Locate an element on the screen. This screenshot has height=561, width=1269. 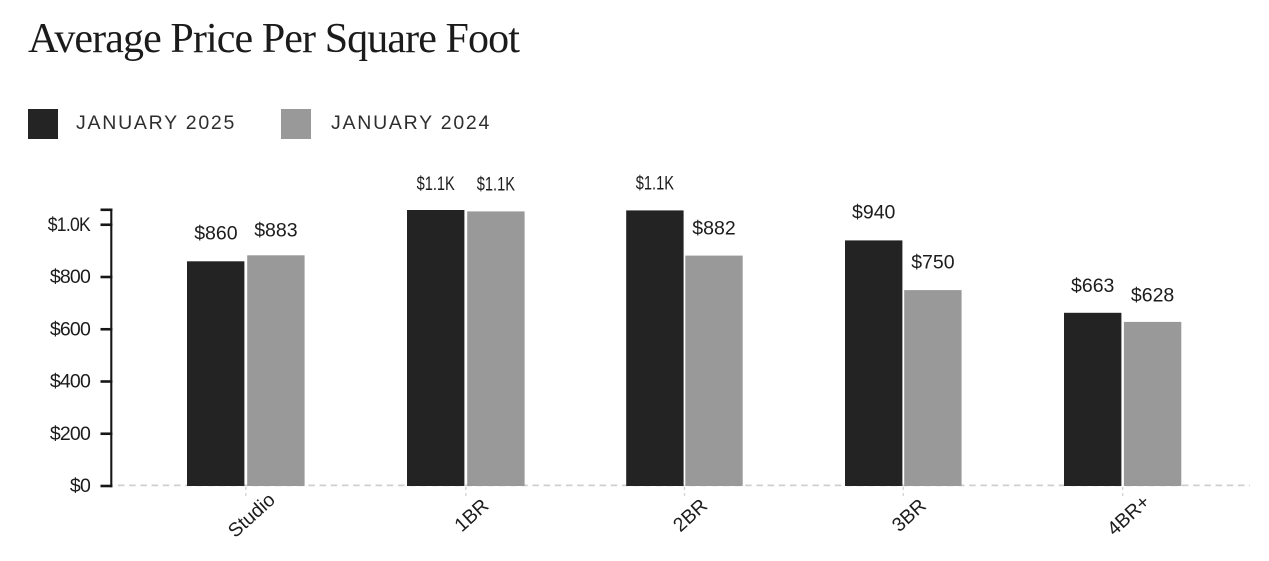
svg-text: $600 is located at coordinates (70, 330).